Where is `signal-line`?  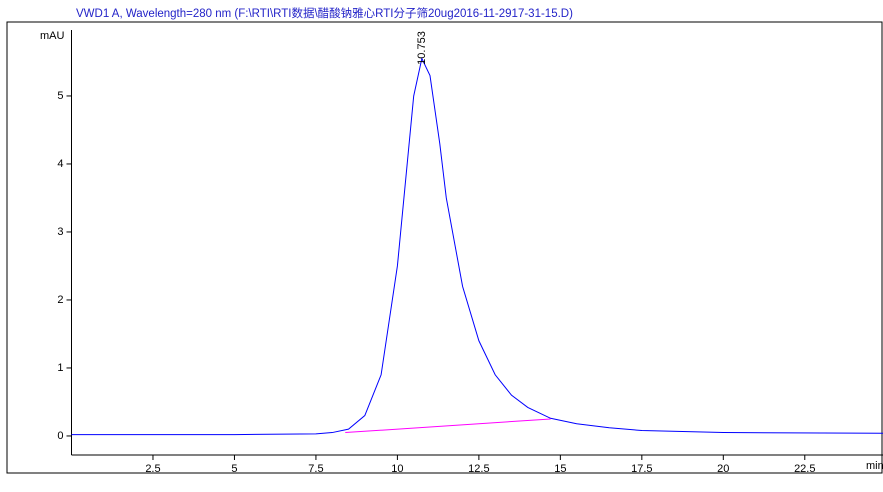 signal-line is located at coordinates (448, 426).